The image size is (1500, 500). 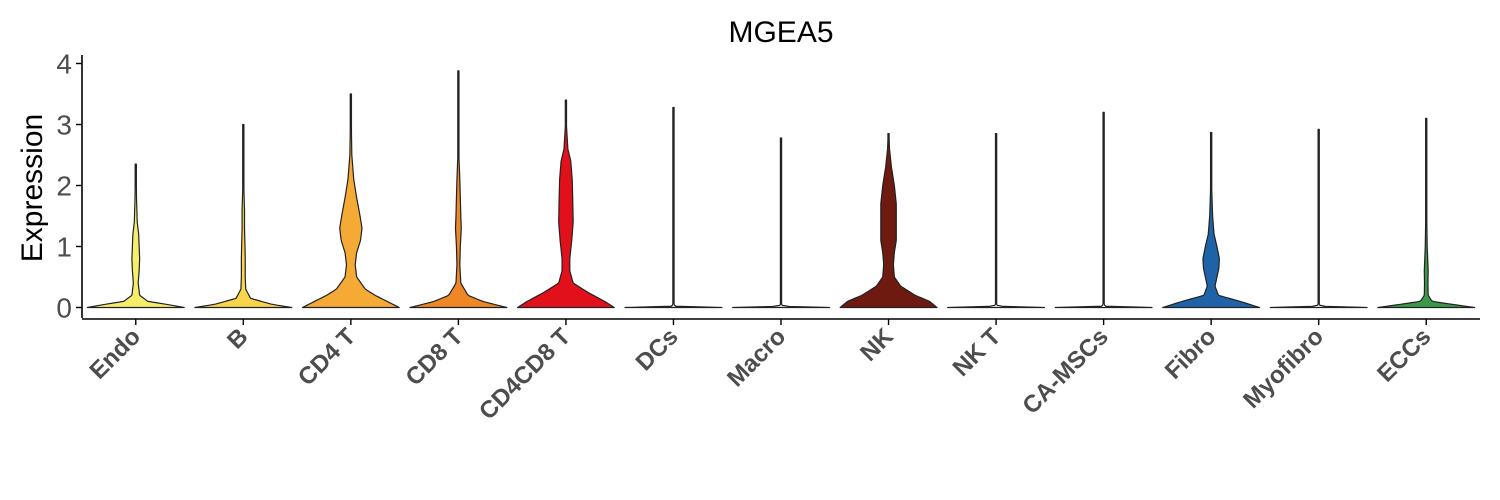 What do you see at coordinates (64, 308) in the screenshot?
I see `y-tick-label: 0` at bounding box center [64, 308].